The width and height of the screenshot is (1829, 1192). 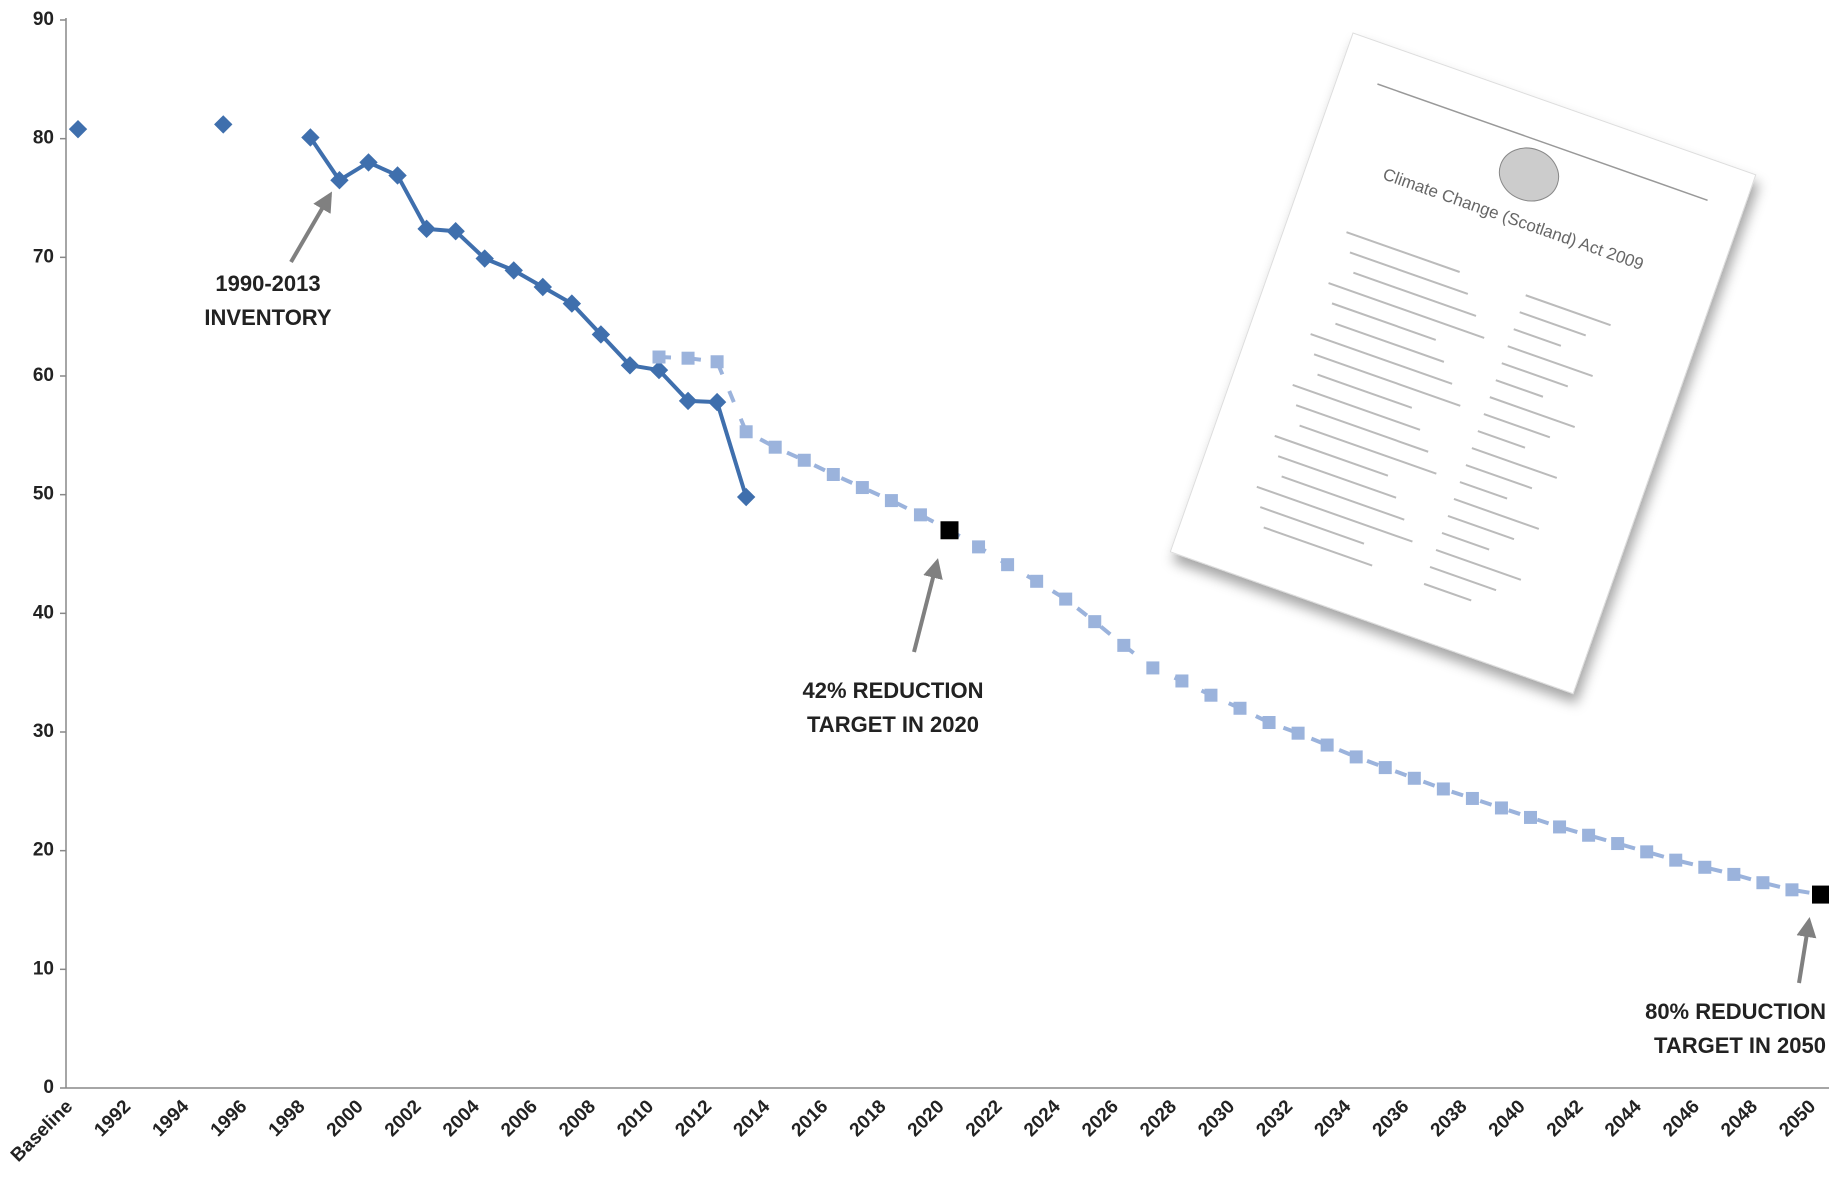 What do you see at coordinates (1391, 1118) in the screenshot?
I see `x-tick-label: 2036` at bounding box center [1391, 1118].